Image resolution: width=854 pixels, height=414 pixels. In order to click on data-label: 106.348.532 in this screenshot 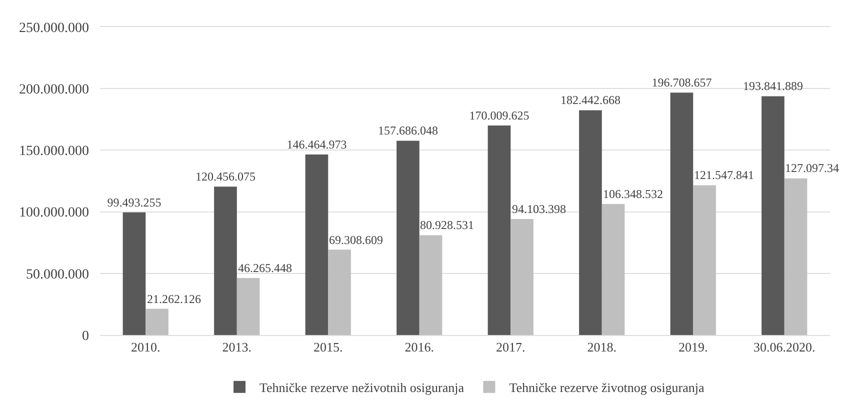, I will do `click(633, 194)`.